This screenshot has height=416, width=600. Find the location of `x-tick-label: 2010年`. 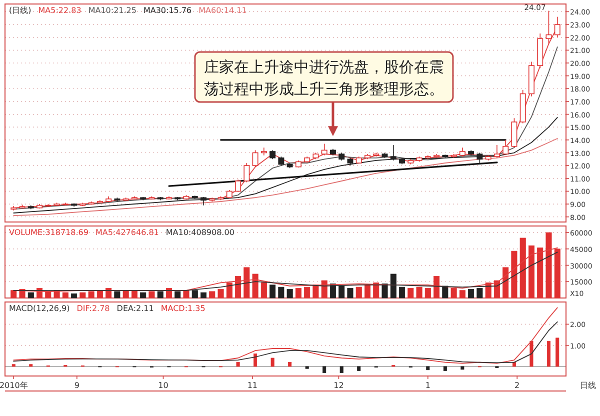

x-tick-label: 2010年 is located at coordinates (14, 385).